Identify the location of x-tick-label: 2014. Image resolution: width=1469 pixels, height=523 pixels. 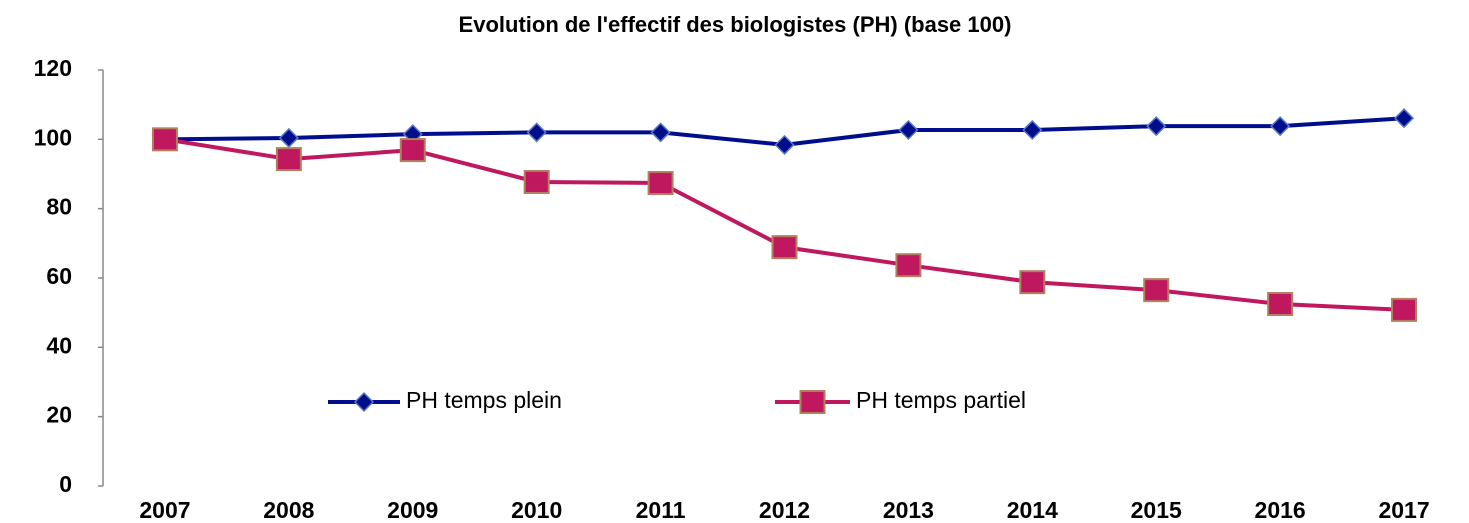
(1032, 510).